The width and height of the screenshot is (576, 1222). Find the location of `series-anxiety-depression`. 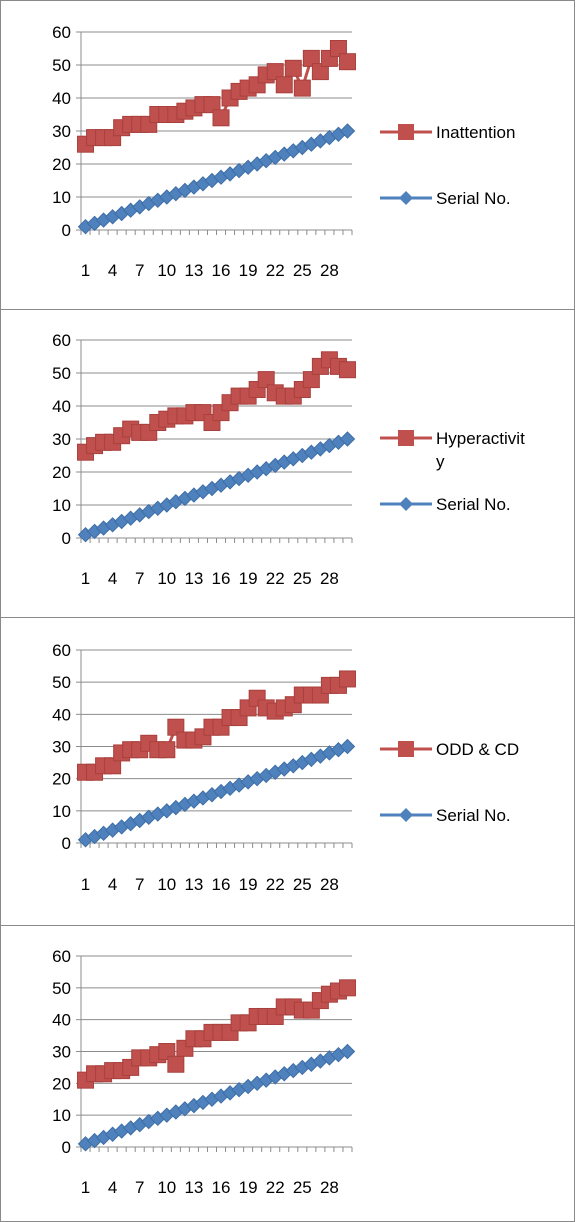

series-anxiety-depression is located at coordinates (216, 1034).